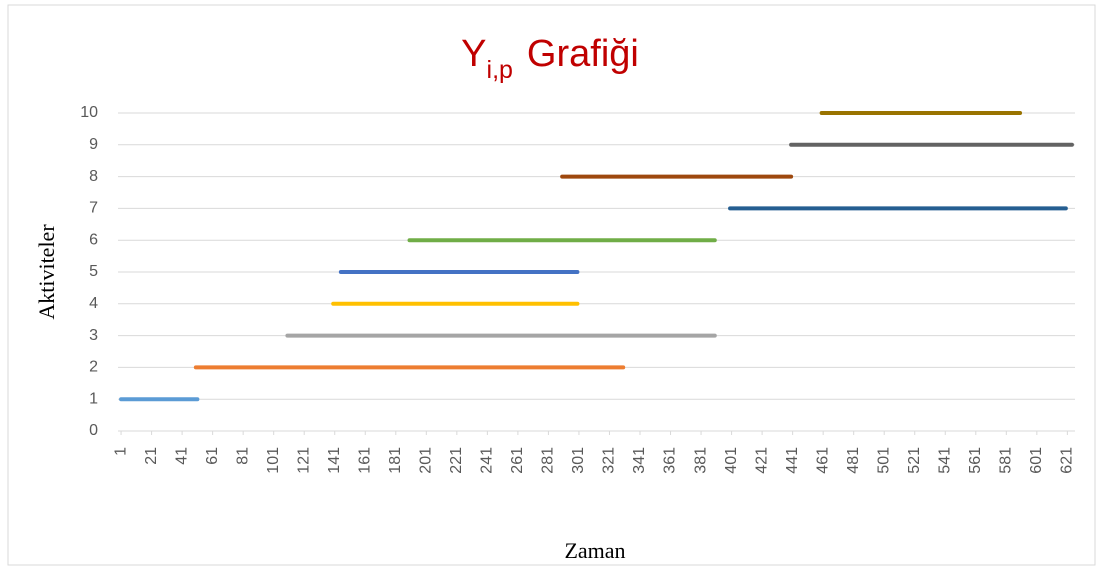 The width and height of the screenshot is (1103, 569). What do you see at coordinates (93, 398) in the screenshot?
I see `y-tick-label: 1` at bounding box center [93, 398].